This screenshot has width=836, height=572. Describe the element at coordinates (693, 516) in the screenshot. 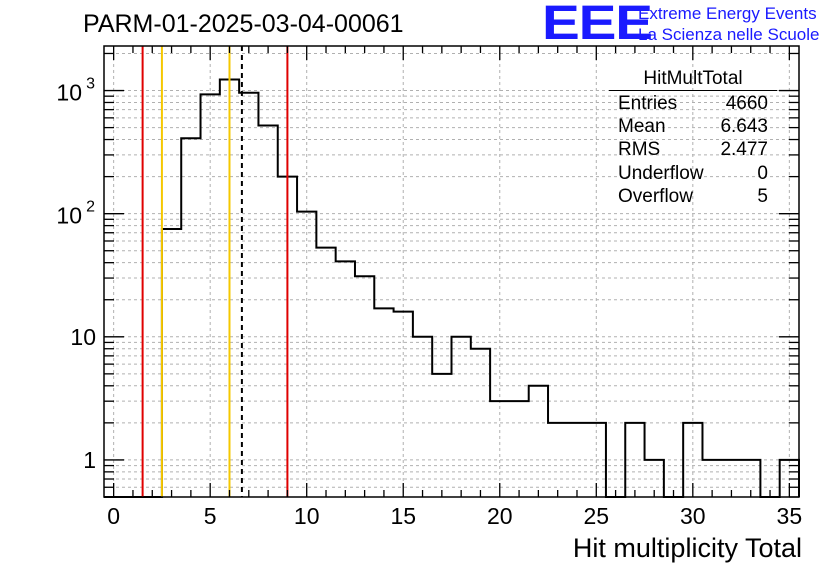

I see `x-tick-label: 30` at that location.